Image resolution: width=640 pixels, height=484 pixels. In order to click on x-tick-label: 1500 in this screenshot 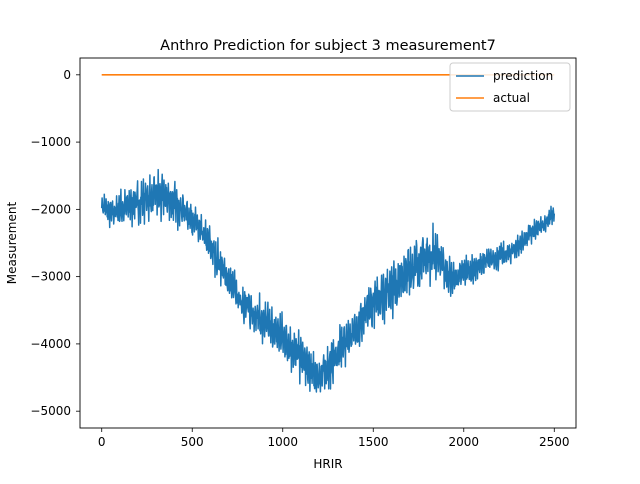, I will do `click(373, 442)`.